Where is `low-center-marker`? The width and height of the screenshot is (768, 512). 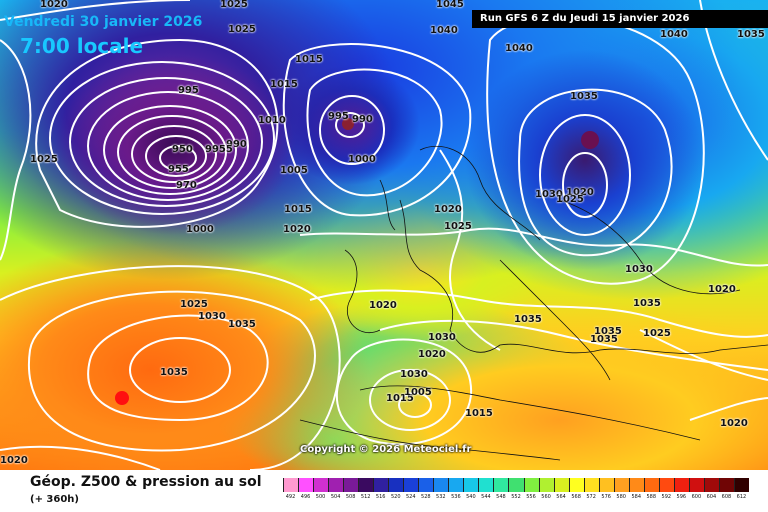
low-center-marker is located at coordinates (348, 124).